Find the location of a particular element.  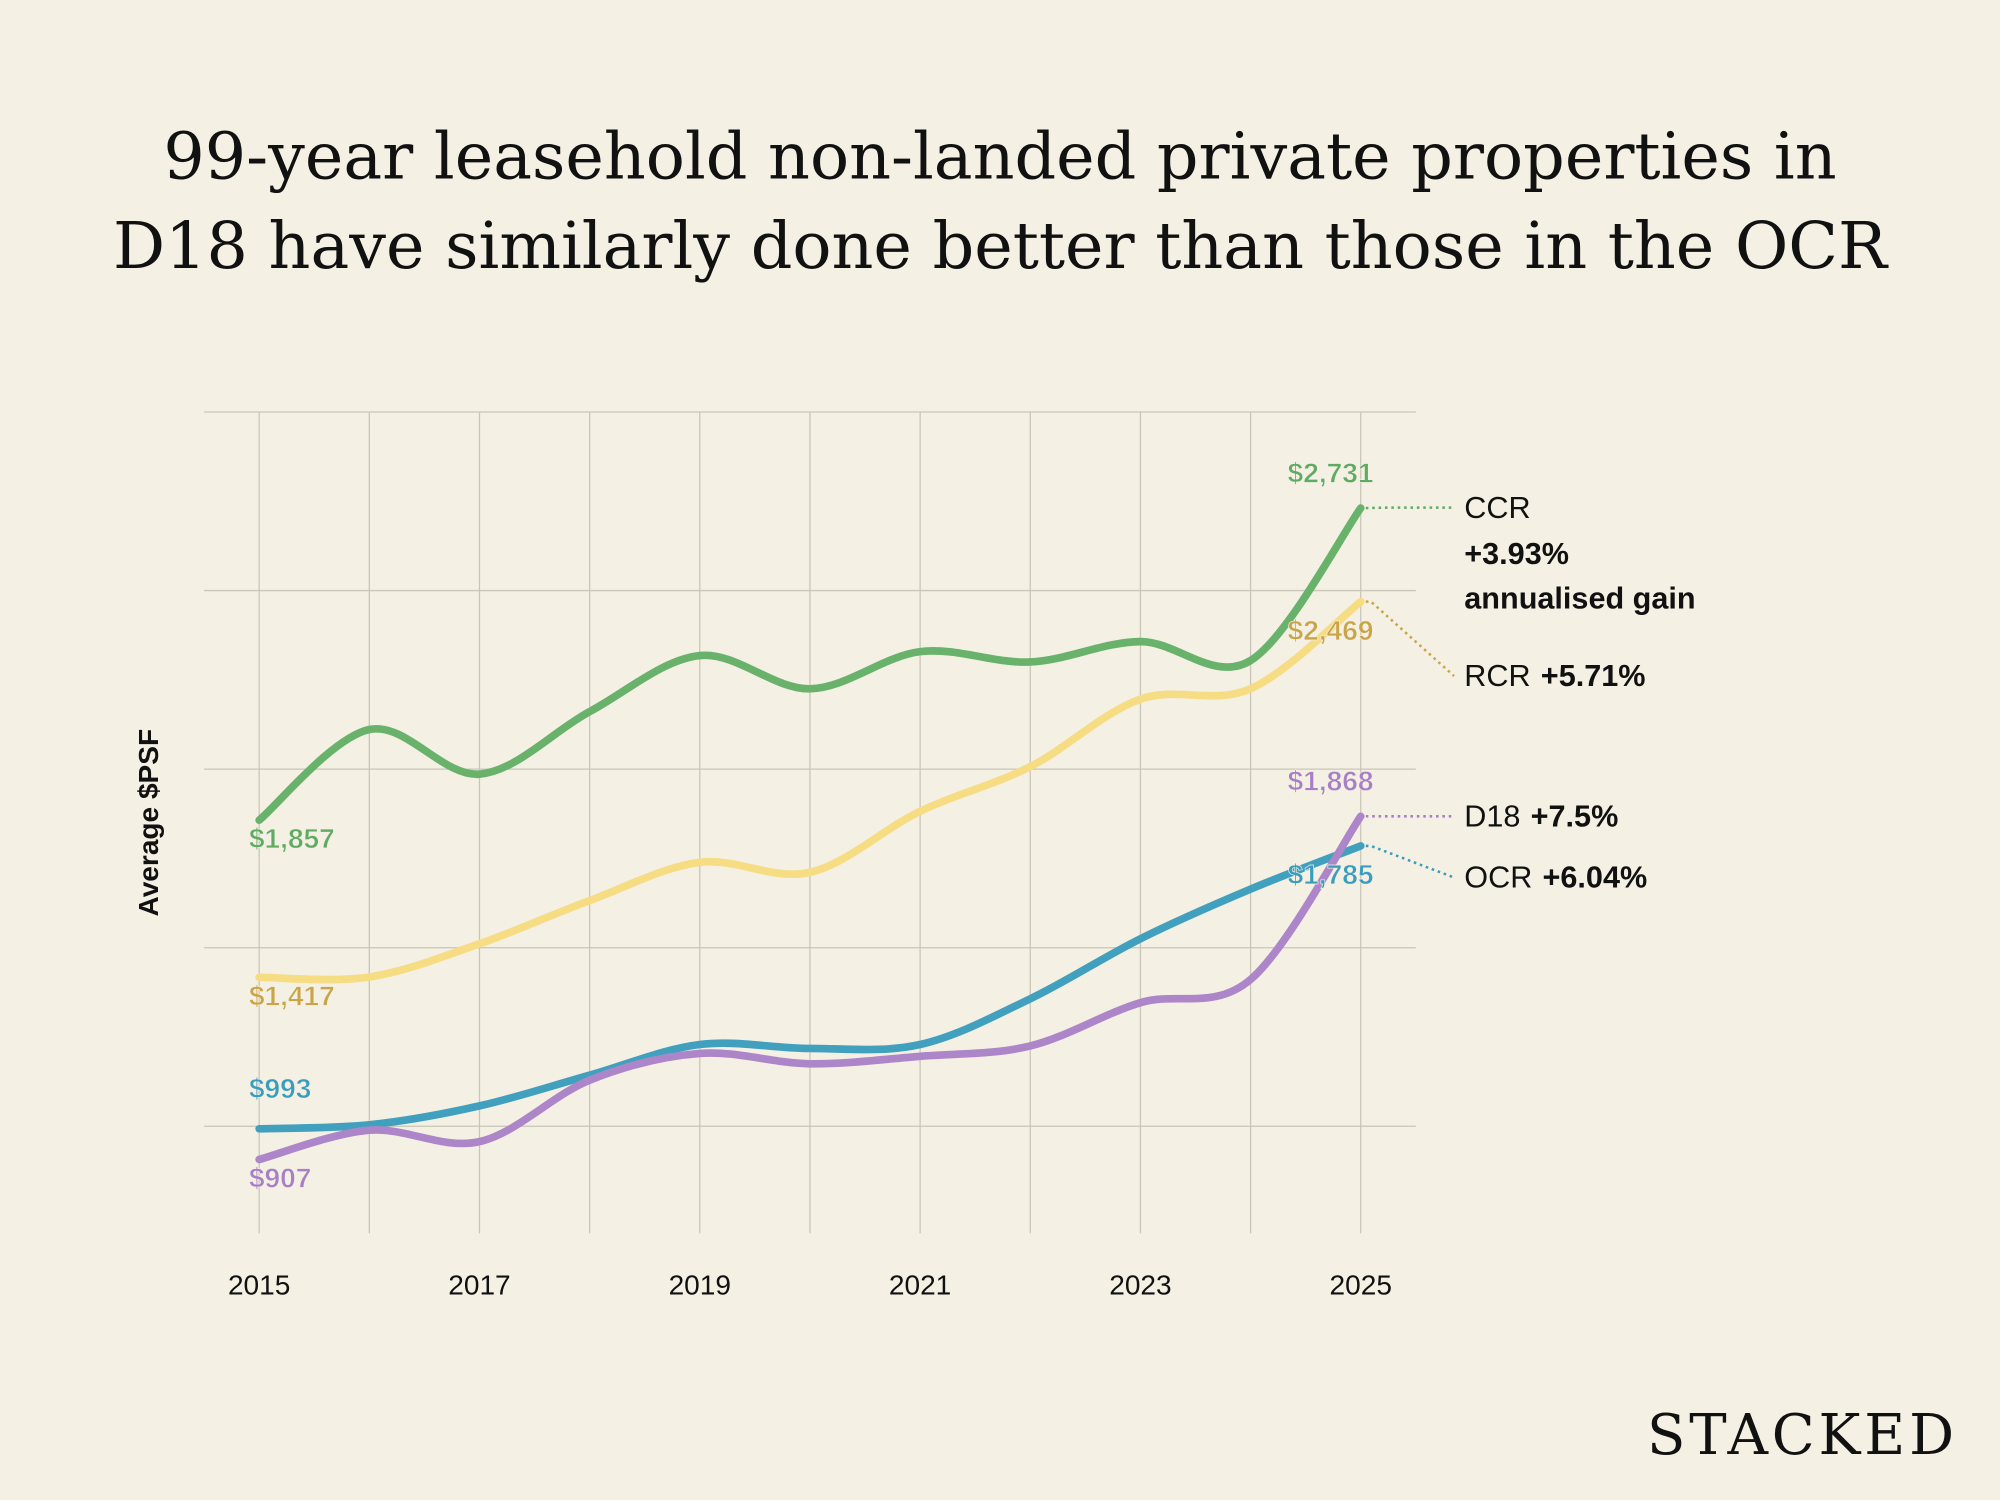

x-tick-label: 2017 is located at coordinates (479, 1285).